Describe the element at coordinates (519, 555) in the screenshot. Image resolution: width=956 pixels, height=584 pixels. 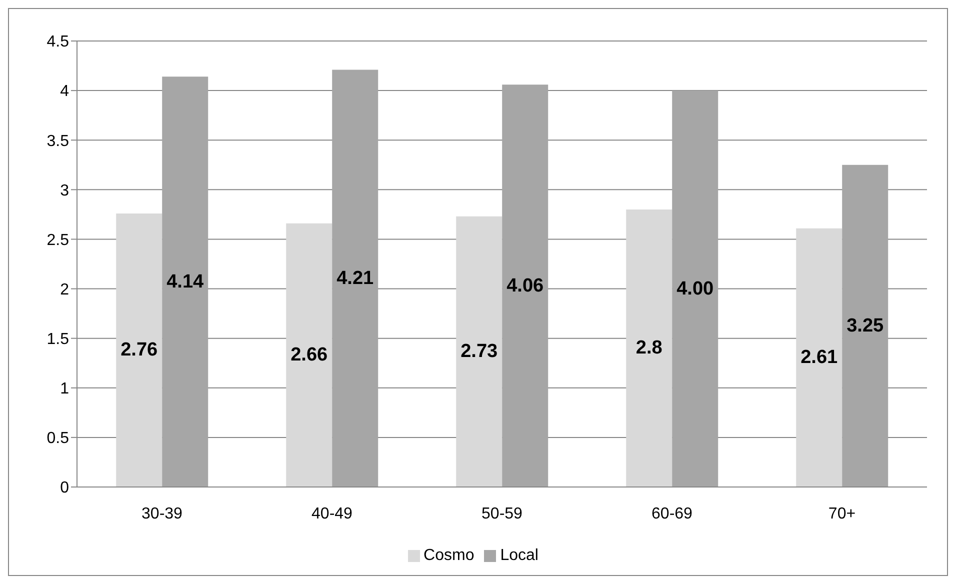
I see `legend-label: Local` at that location.